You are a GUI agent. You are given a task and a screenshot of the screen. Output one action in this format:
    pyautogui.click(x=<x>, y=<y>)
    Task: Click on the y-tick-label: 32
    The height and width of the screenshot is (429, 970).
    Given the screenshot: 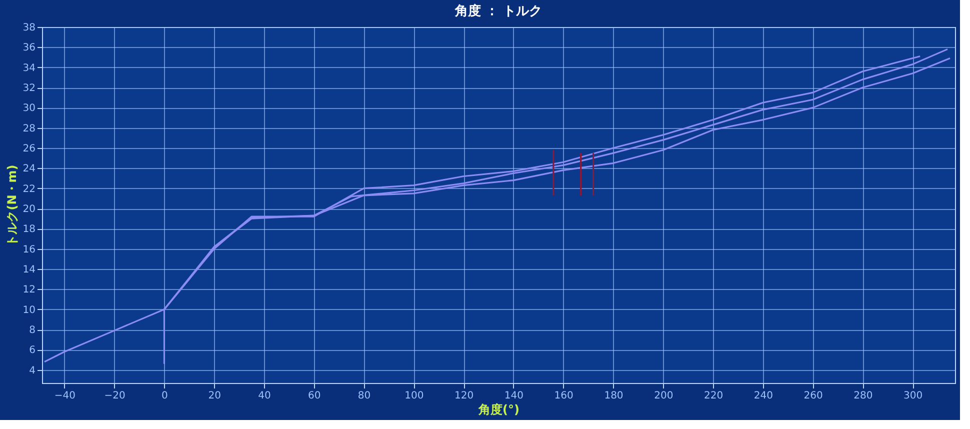 What is the action you would take?
    pyautogui.click(x=29, y=88)
    